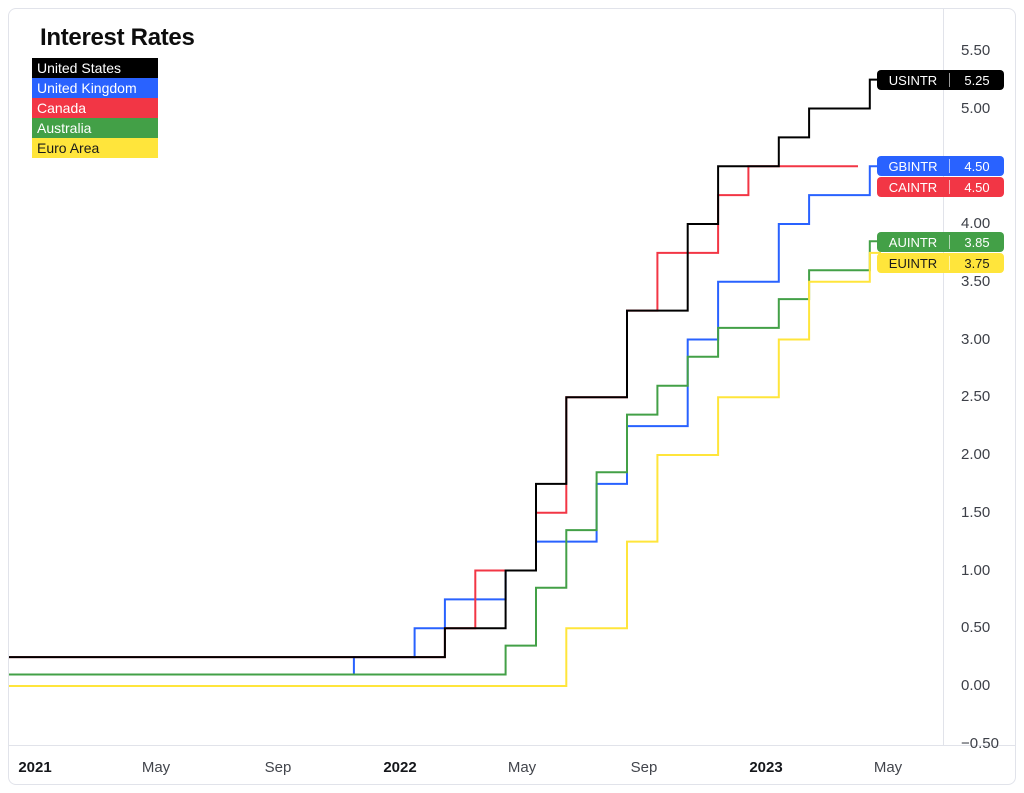  I want to click on y-tick-label: 2.00, so click(976, 454).